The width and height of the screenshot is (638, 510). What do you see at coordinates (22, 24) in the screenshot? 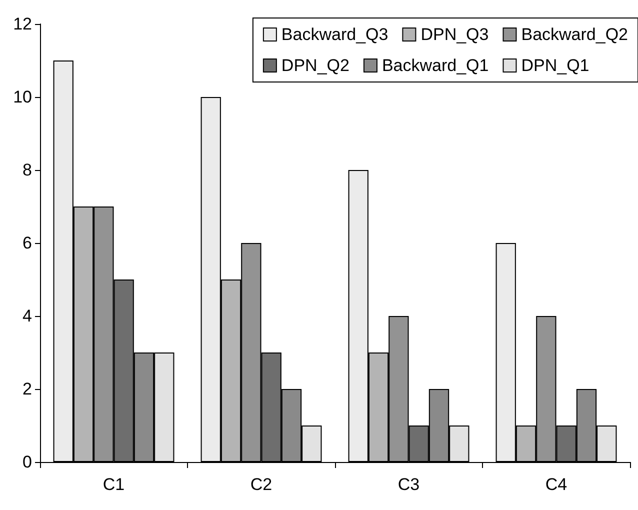
I see `y-tick-label: 12` at bounding box center [22, 24].